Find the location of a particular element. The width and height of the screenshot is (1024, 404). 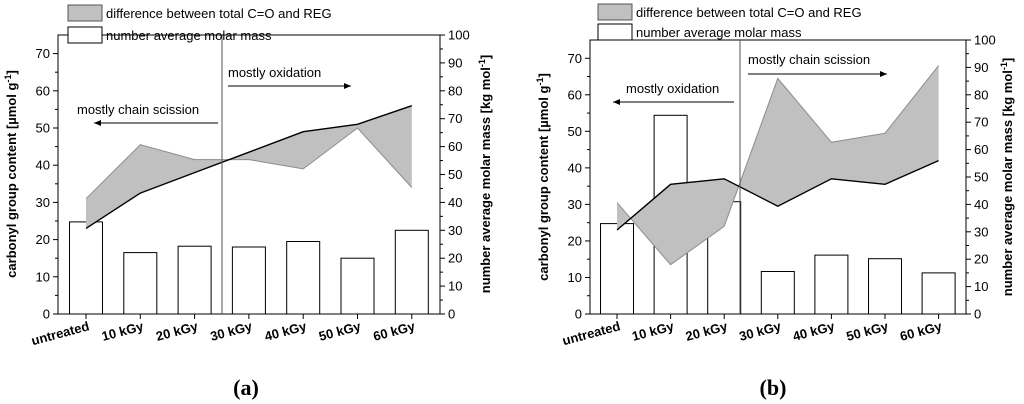

panel-a-left-tick-label-0: 0 is located at coordinates (46, 314).